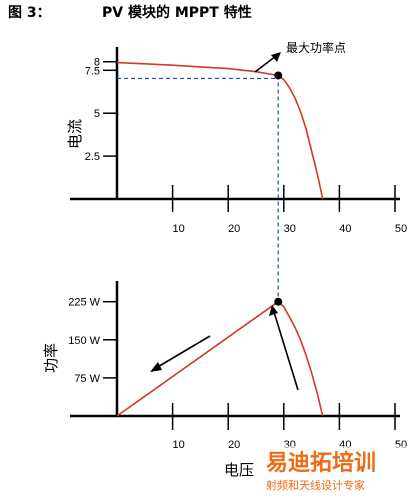 The width and height of the screenshot is (416, 497). I want to click on pv-y-axis-label: 功率, so click(51, 358).